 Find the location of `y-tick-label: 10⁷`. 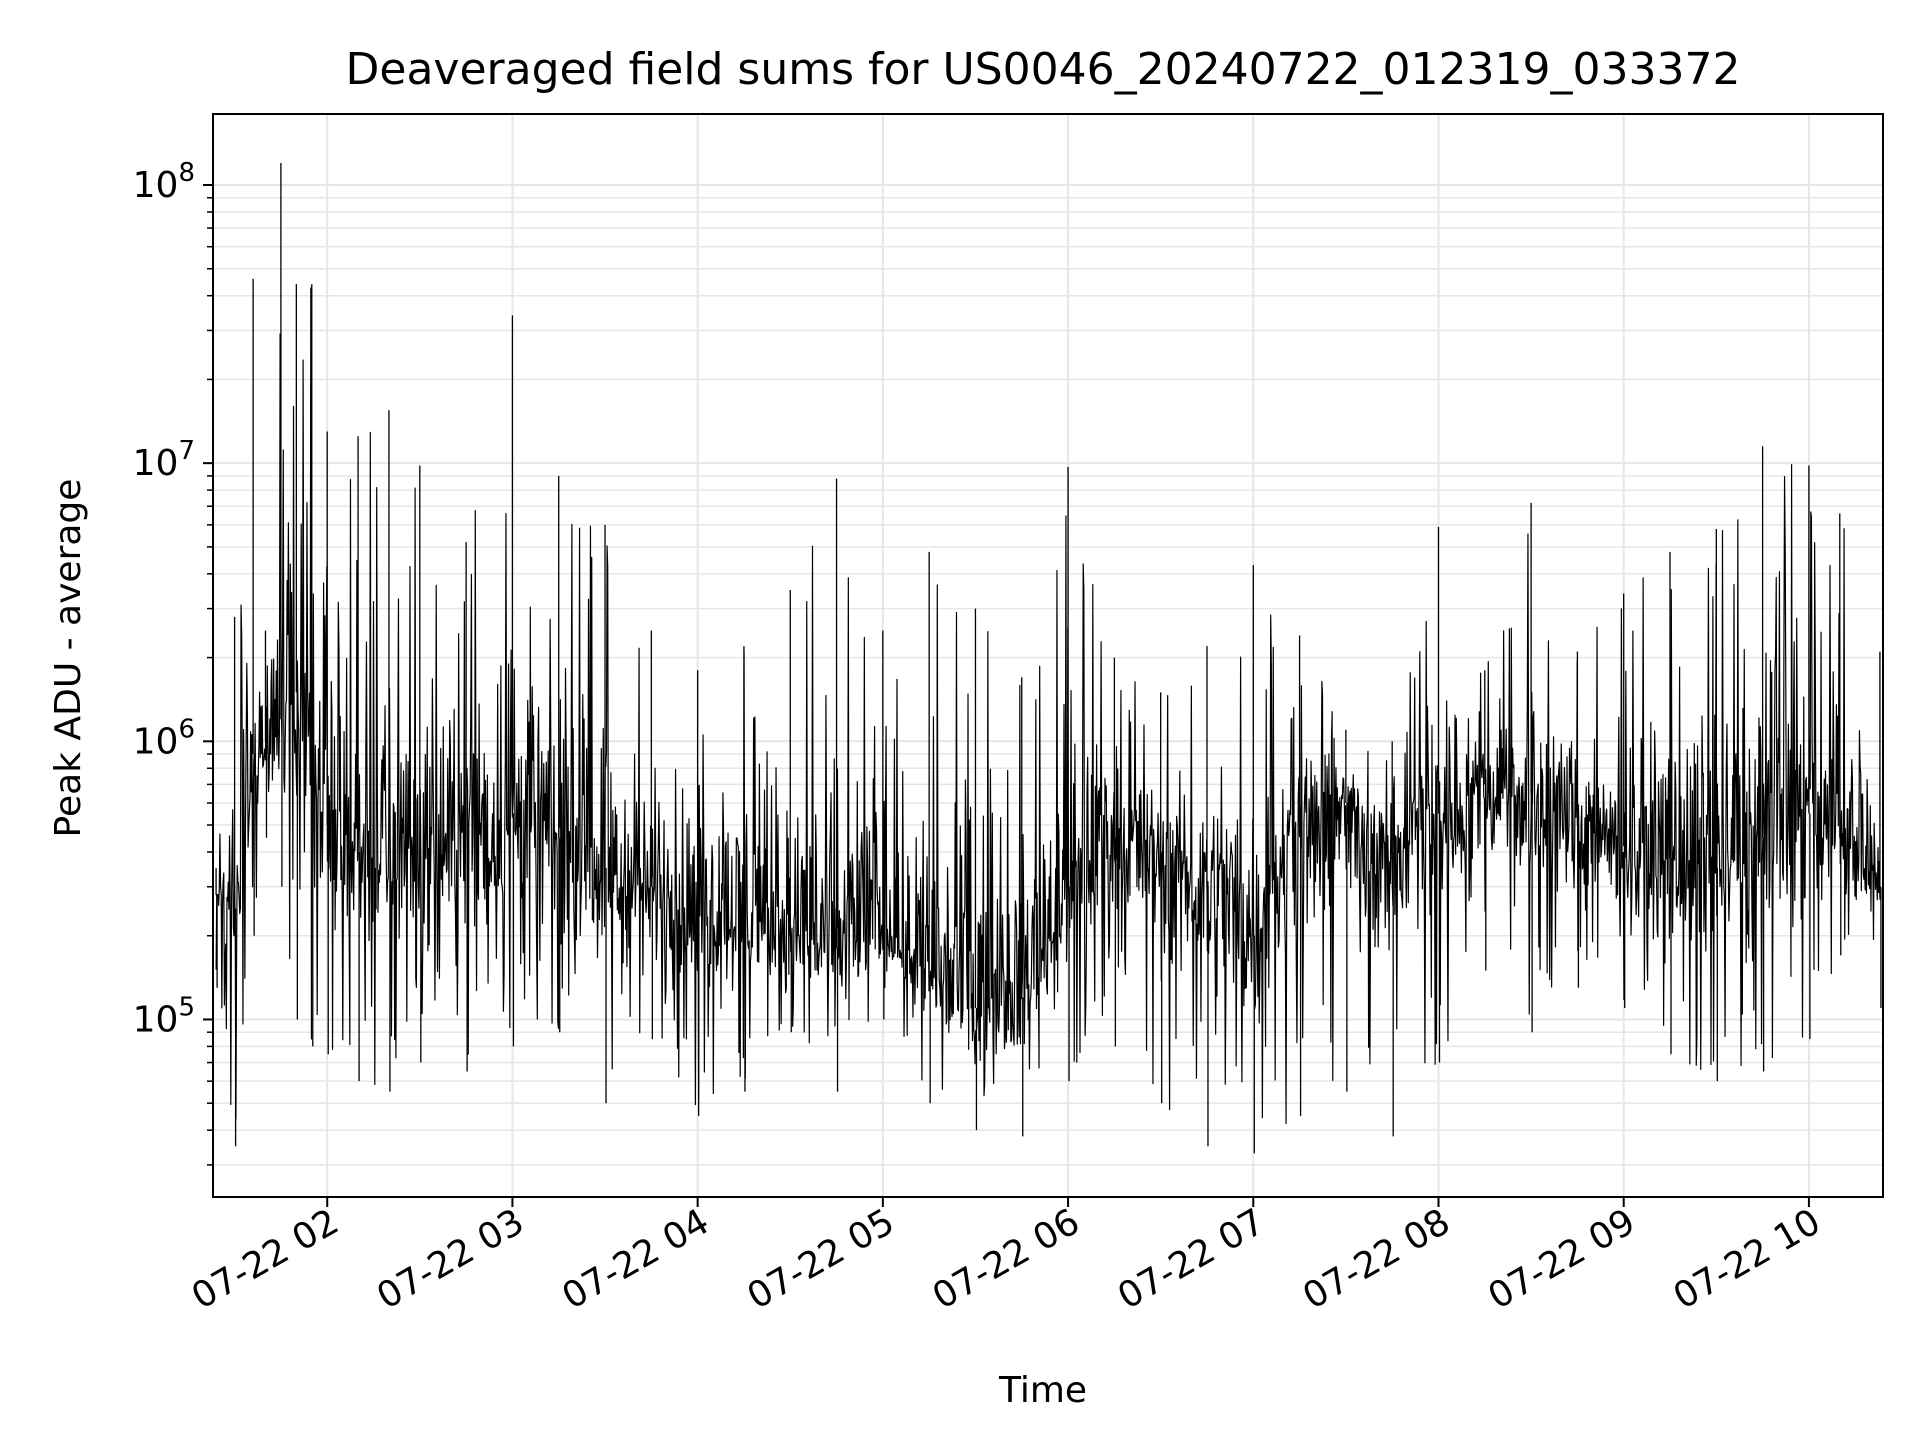

y-tick-label: 10⁷ is located at coordinates (164, 460).